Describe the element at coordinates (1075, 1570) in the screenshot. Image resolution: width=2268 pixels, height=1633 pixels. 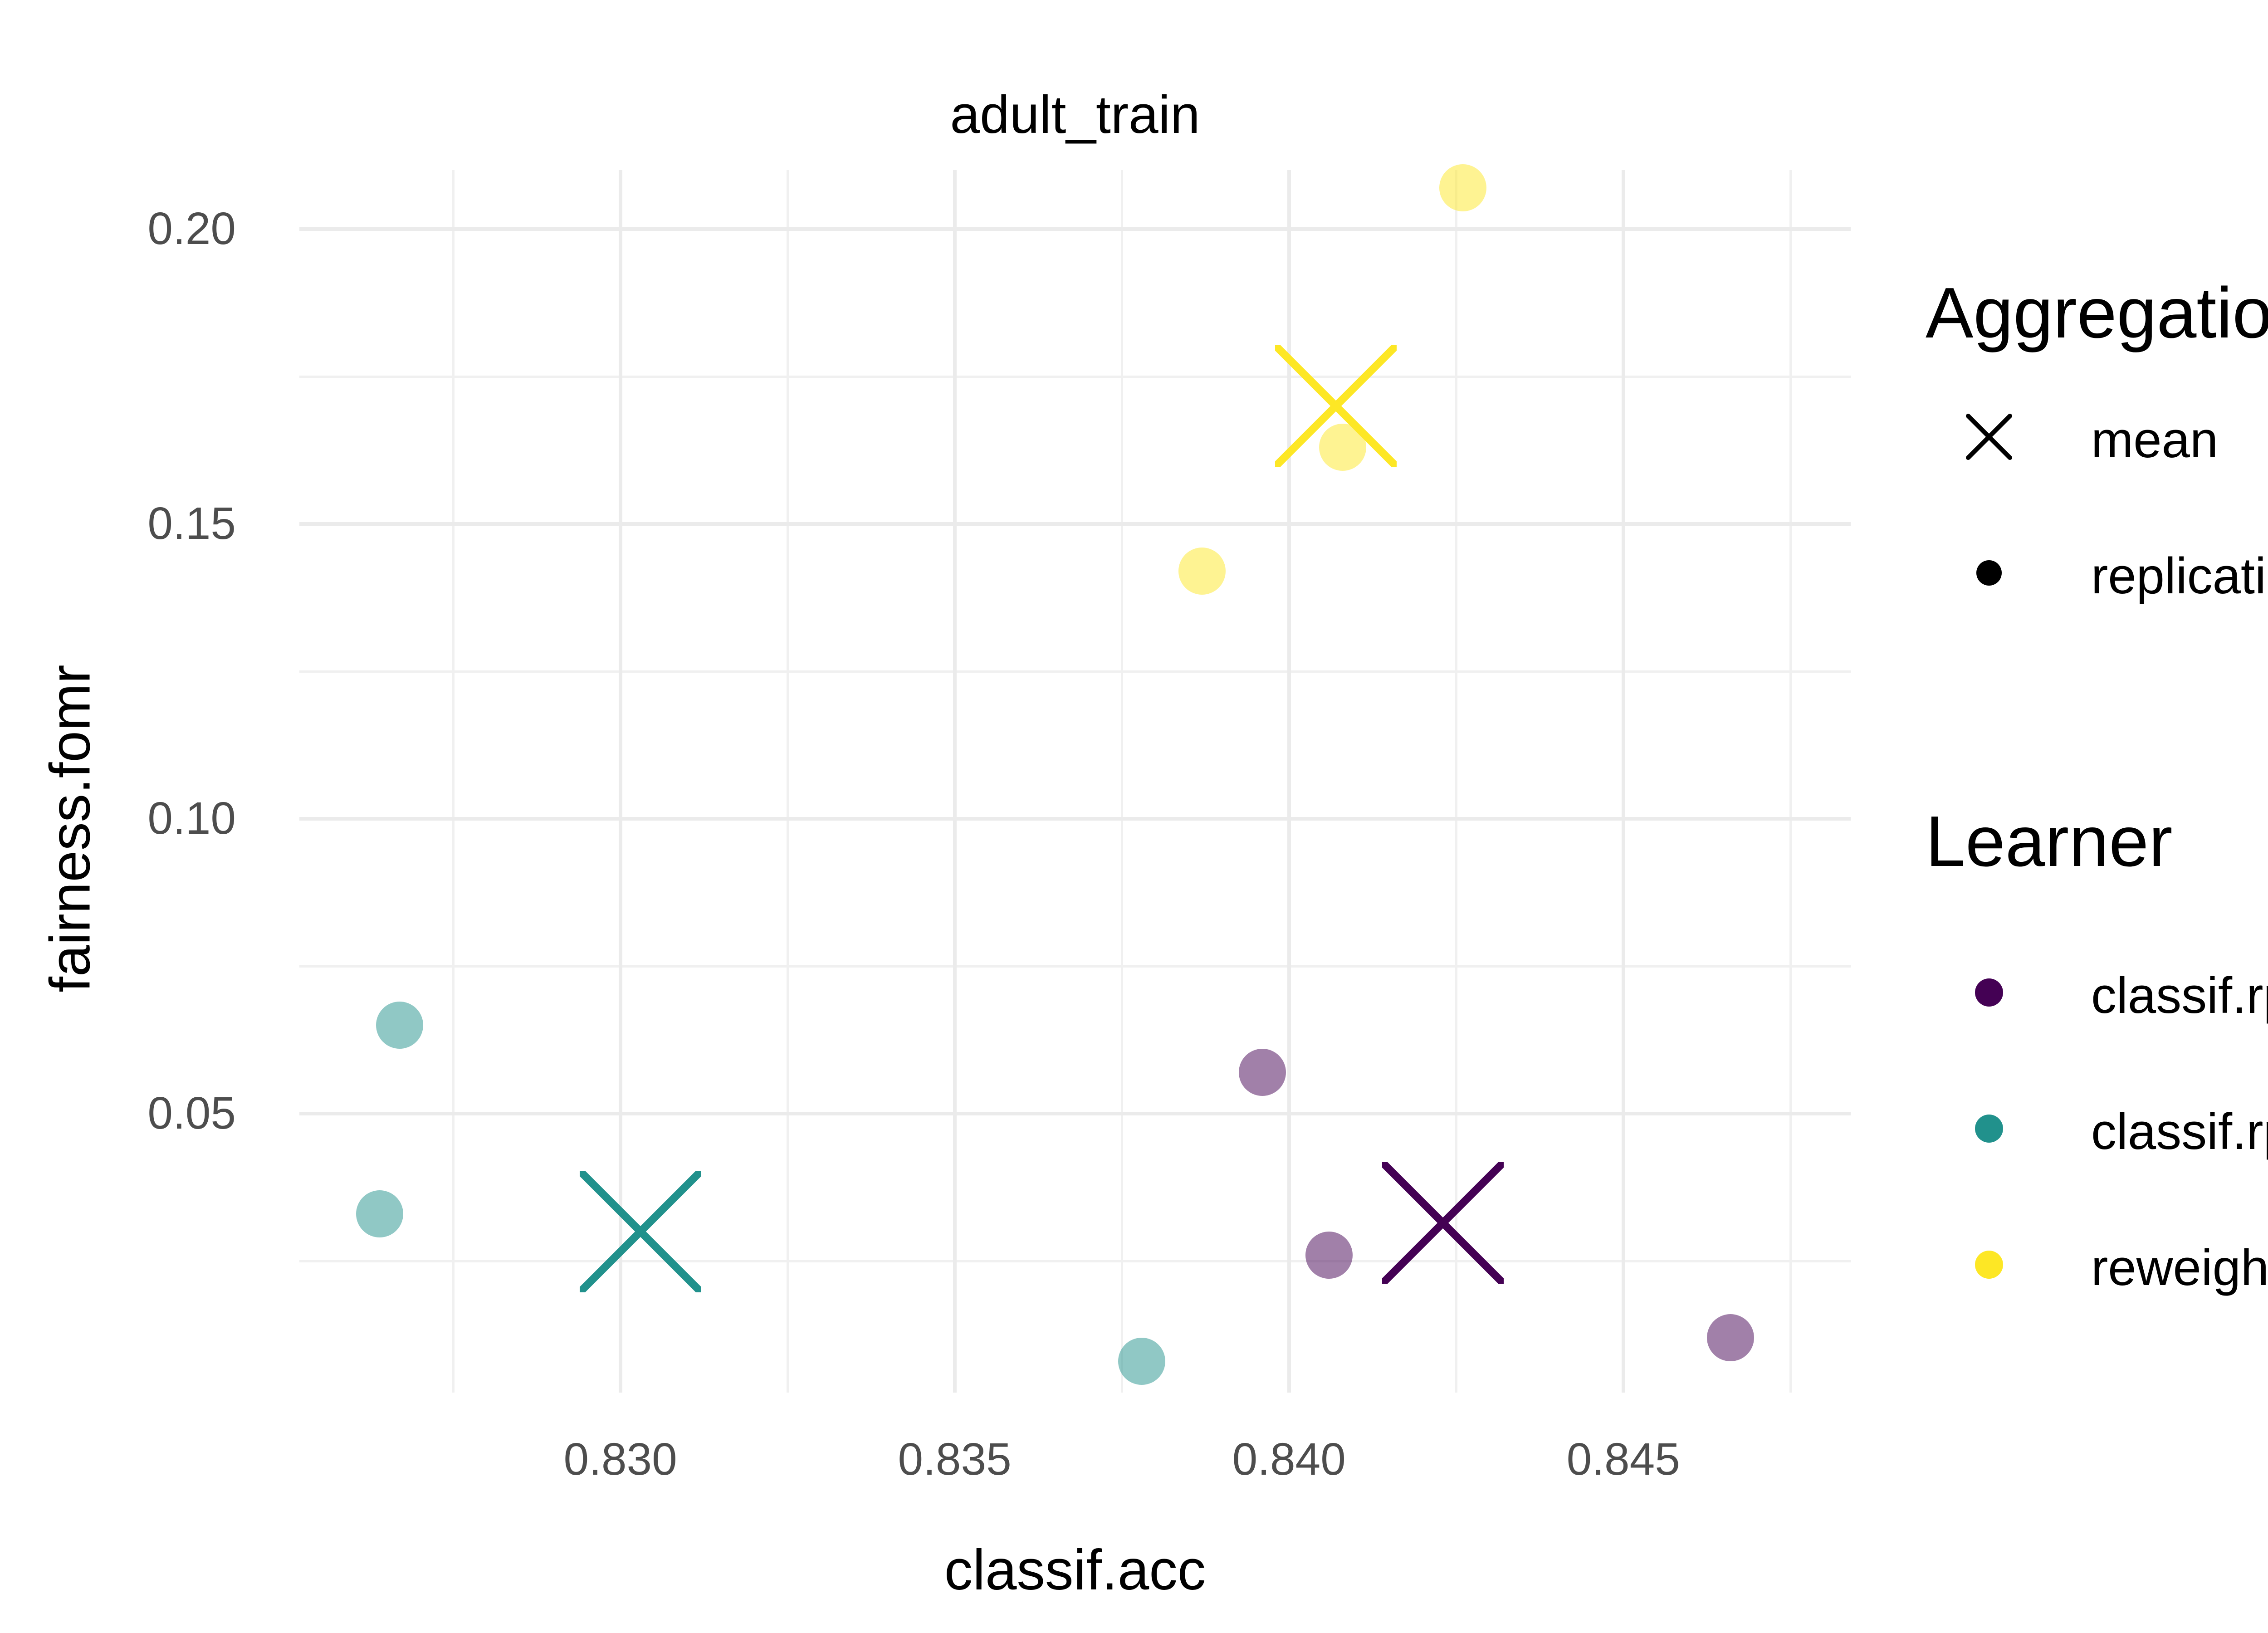
I see `x-axis-title: classif.acc` at that location.